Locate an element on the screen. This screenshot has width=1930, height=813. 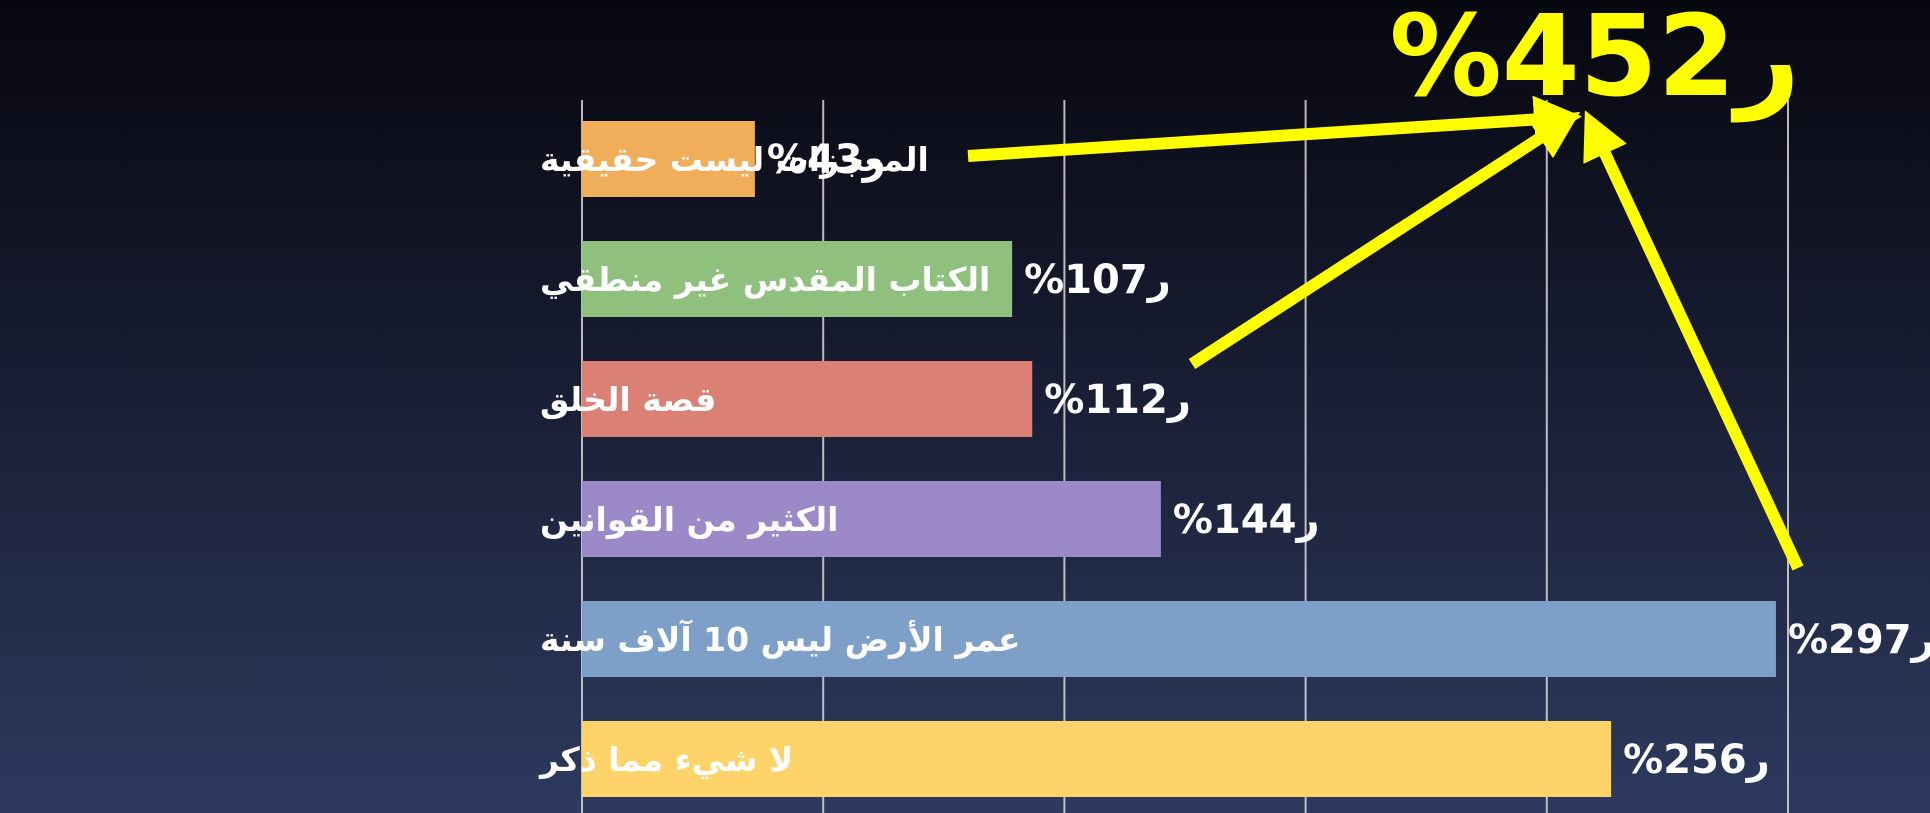
category-label: الكثير من القوانين is located at coordinates (689, 520).